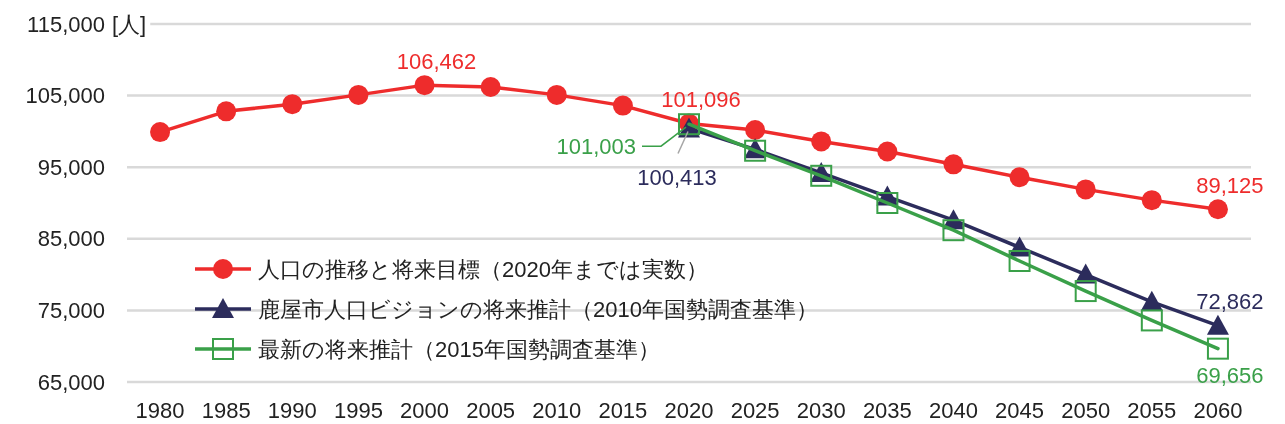 Image resolution: width=1285 pixels, height=424 pixels. I want to click on y-tick-label: 105,000, so click(65, 96).